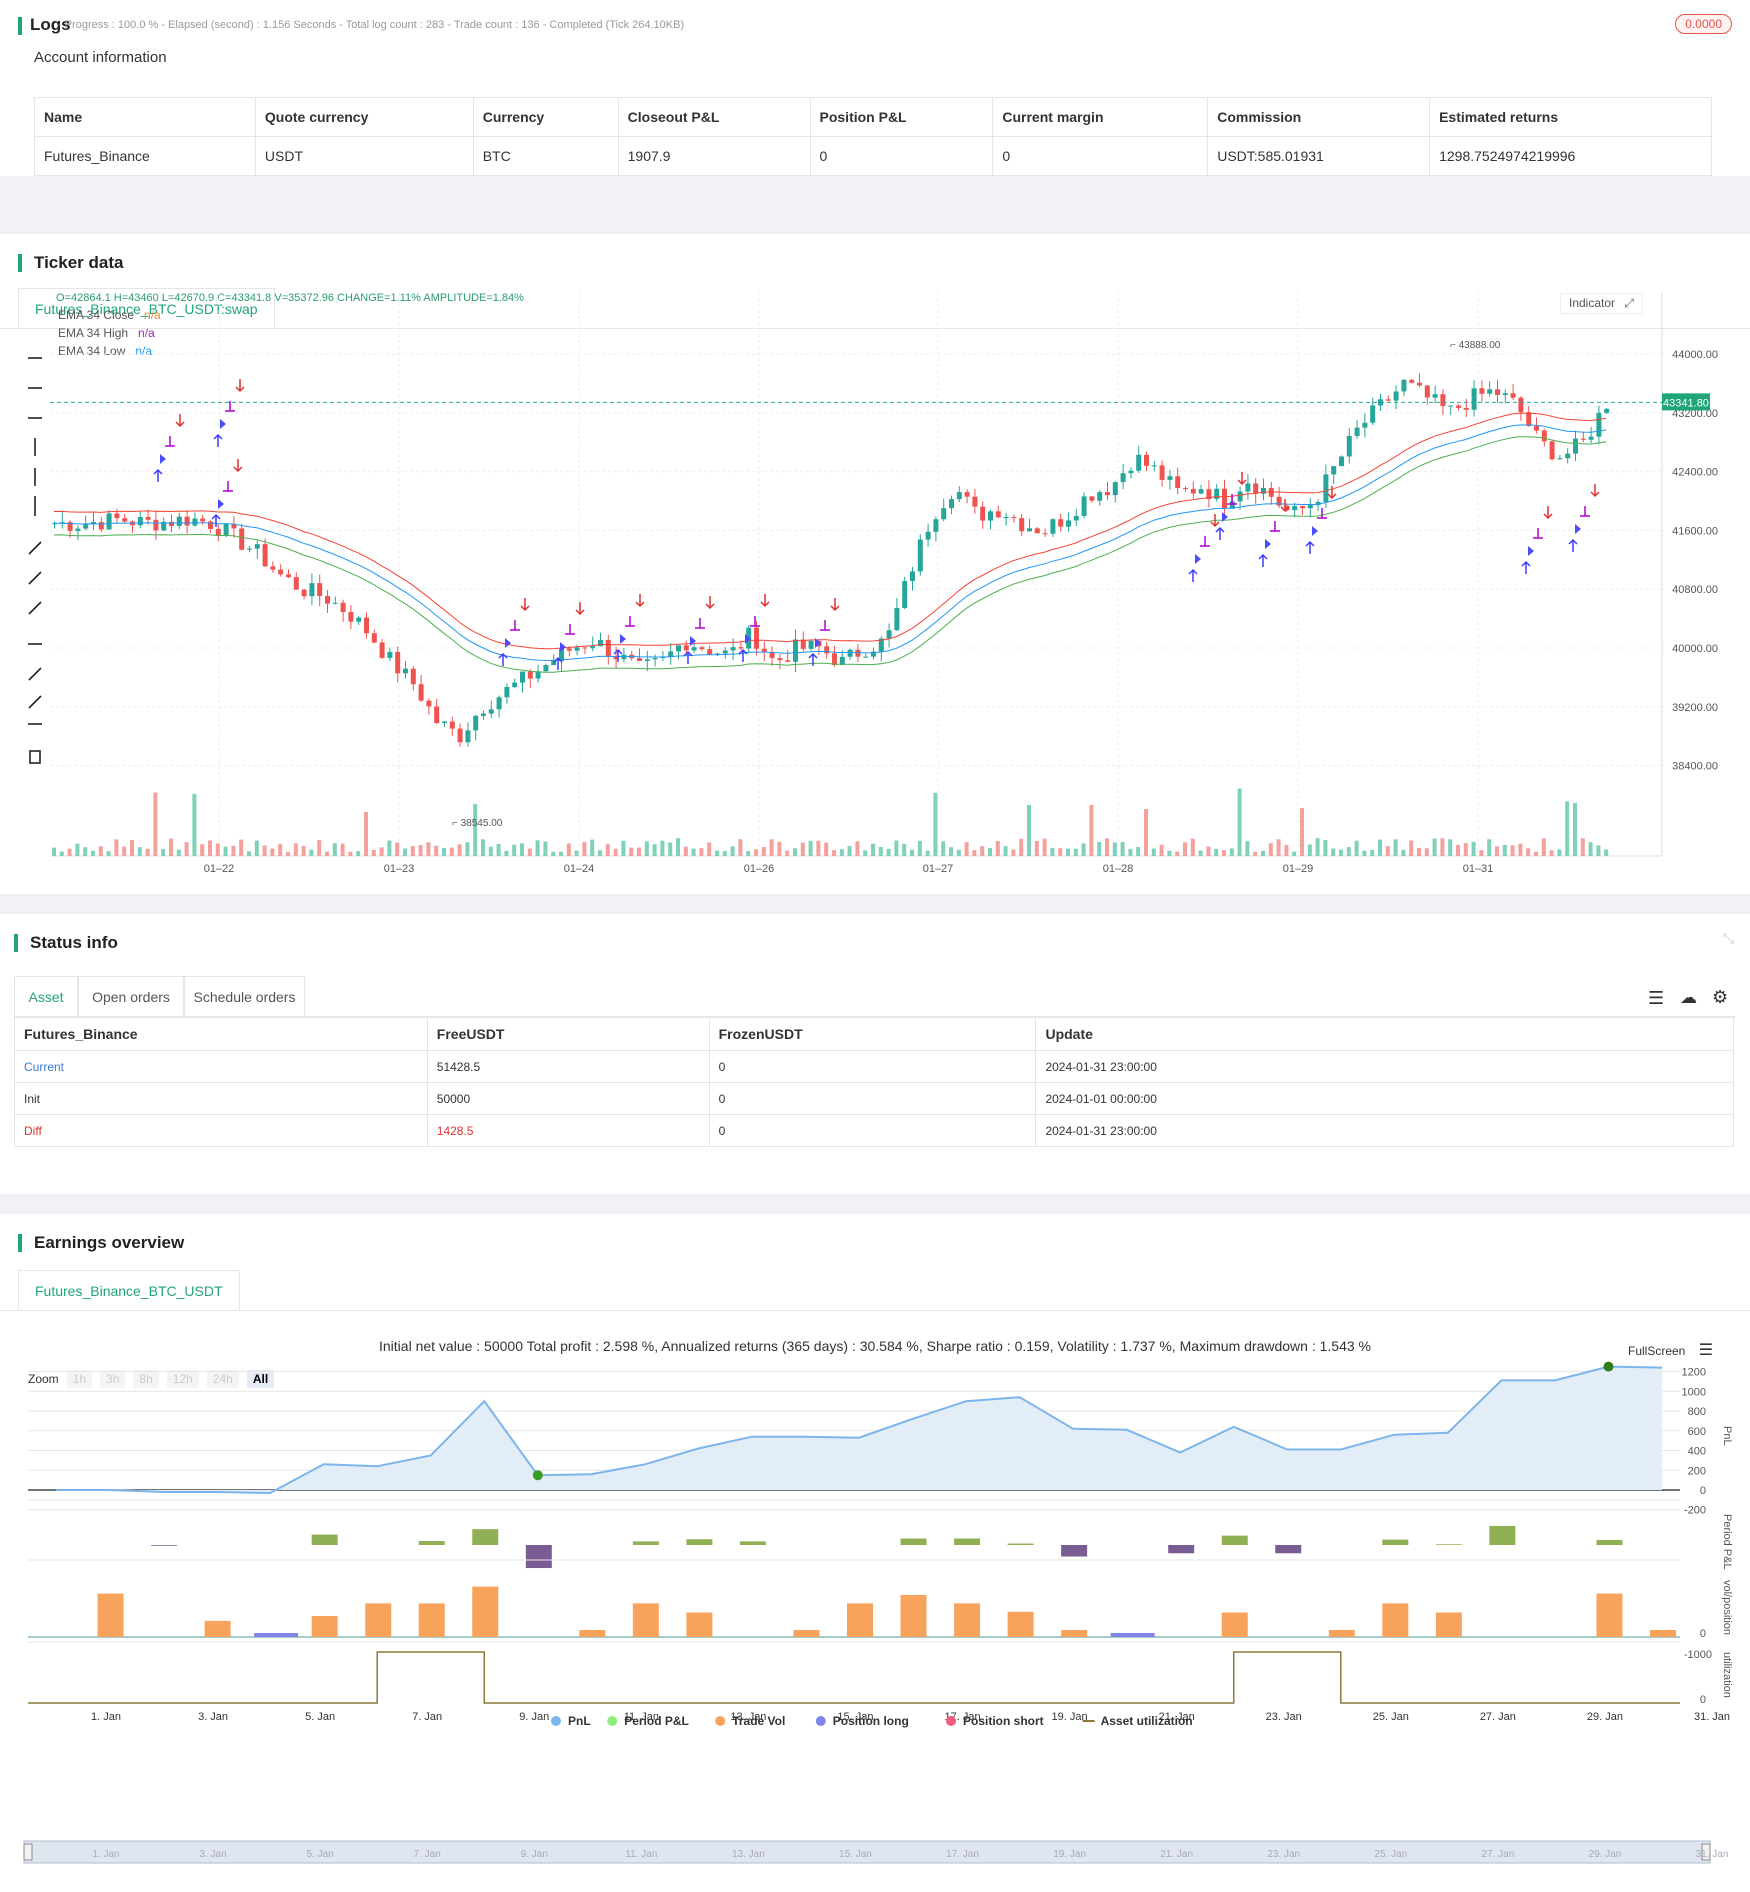 The image size is (1750, 1892). Describe the element at coordinates (182, 1379) in the screenshot. I see `zoom-option: 12h` at that location.